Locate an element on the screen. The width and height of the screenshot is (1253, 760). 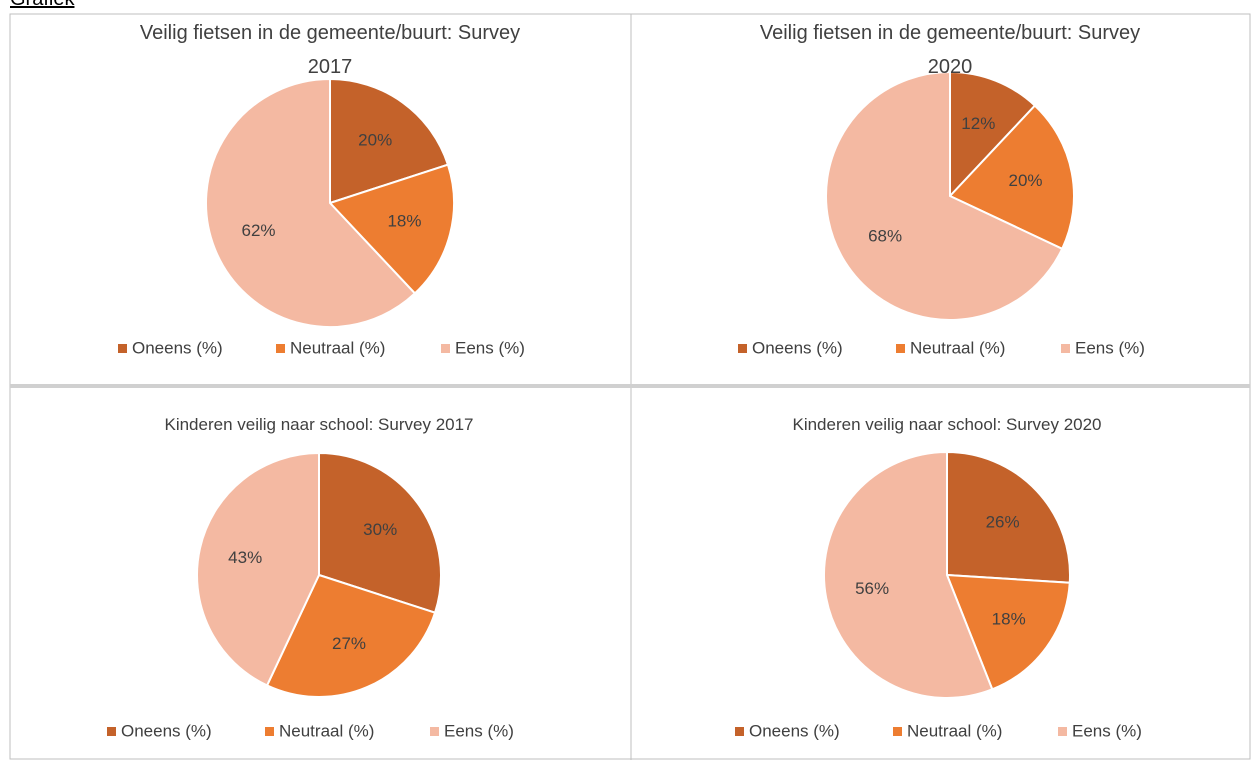
data-label: 30% is located at coordinates (380, 529).